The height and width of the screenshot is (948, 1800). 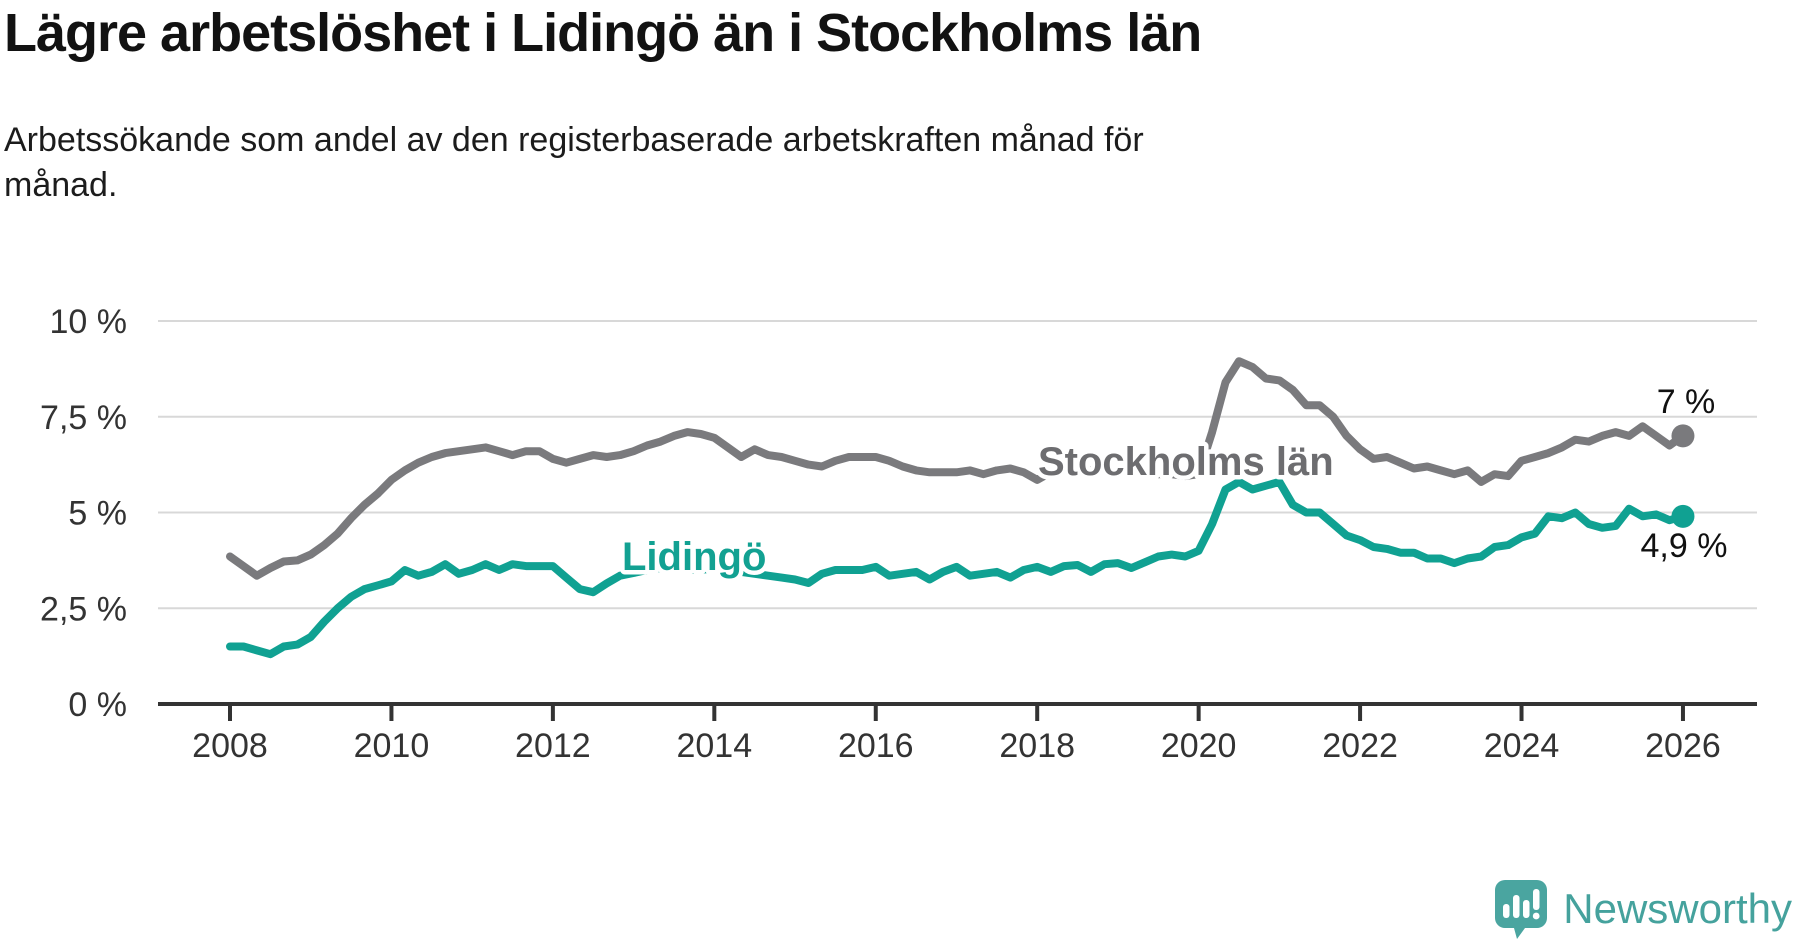 I want to click on y-axis-label-5: 5 %, so click(x=97, y=514).